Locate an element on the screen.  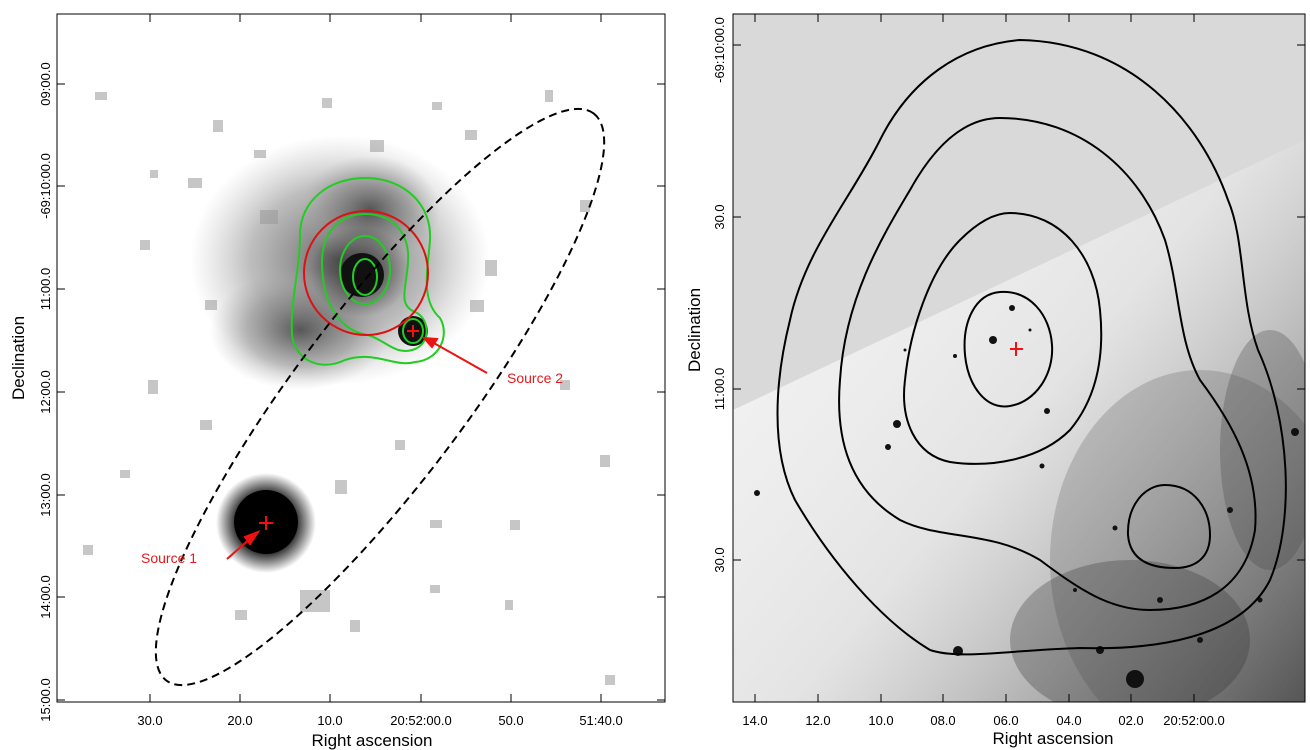
right-xtick-label: 14.0 is located at coordinates (754, 720).